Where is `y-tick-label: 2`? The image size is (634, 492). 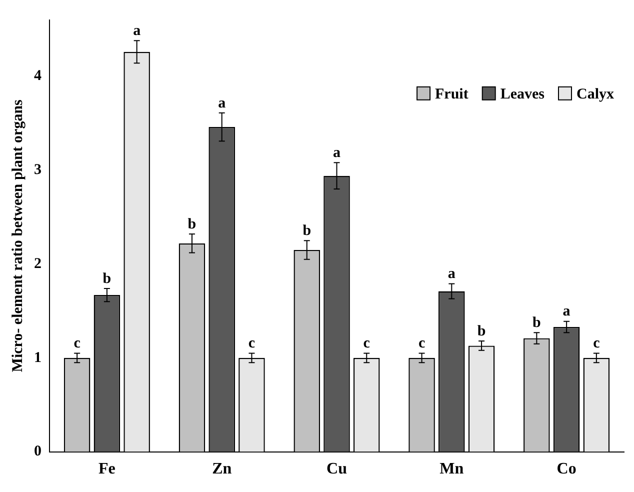 y-tick-label: 2 is located at coordinates (38, 264).